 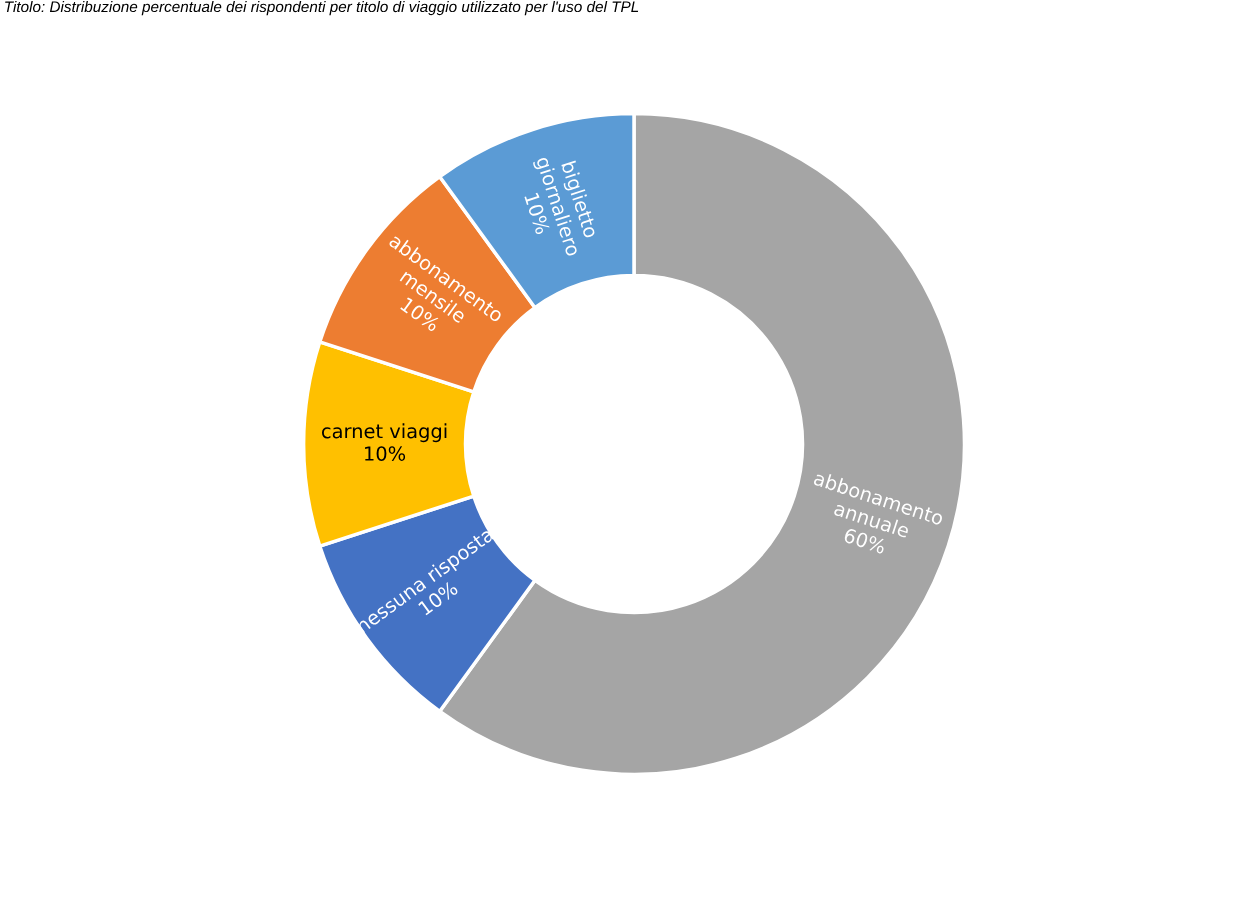 What do you see at coordinates (384, 433) in the screenshot?
I see `slice-label: carnet viaggi` at bounding box center [384, 433].